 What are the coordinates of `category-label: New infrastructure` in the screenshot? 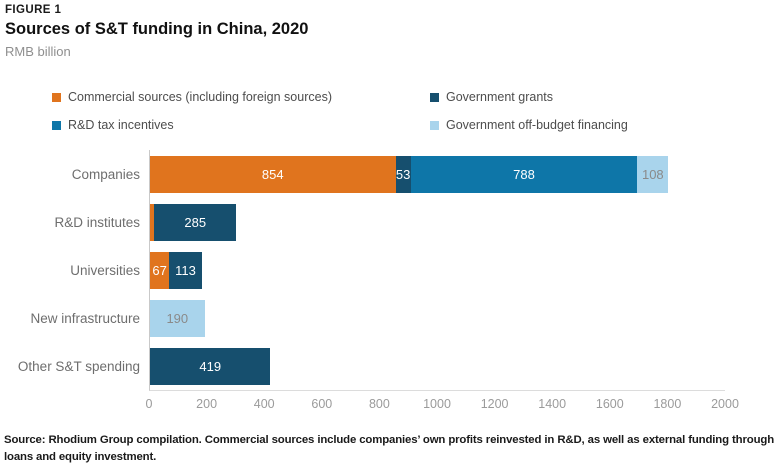 It's located at (85, 318).